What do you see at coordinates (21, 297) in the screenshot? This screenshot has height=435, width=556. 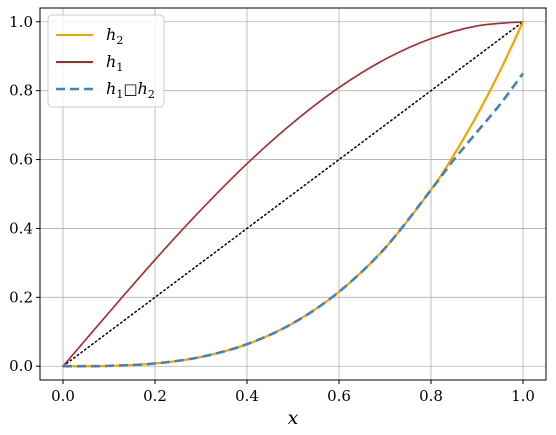 I see `y-tick-label: 0.2` at bounding box center [21, 297].